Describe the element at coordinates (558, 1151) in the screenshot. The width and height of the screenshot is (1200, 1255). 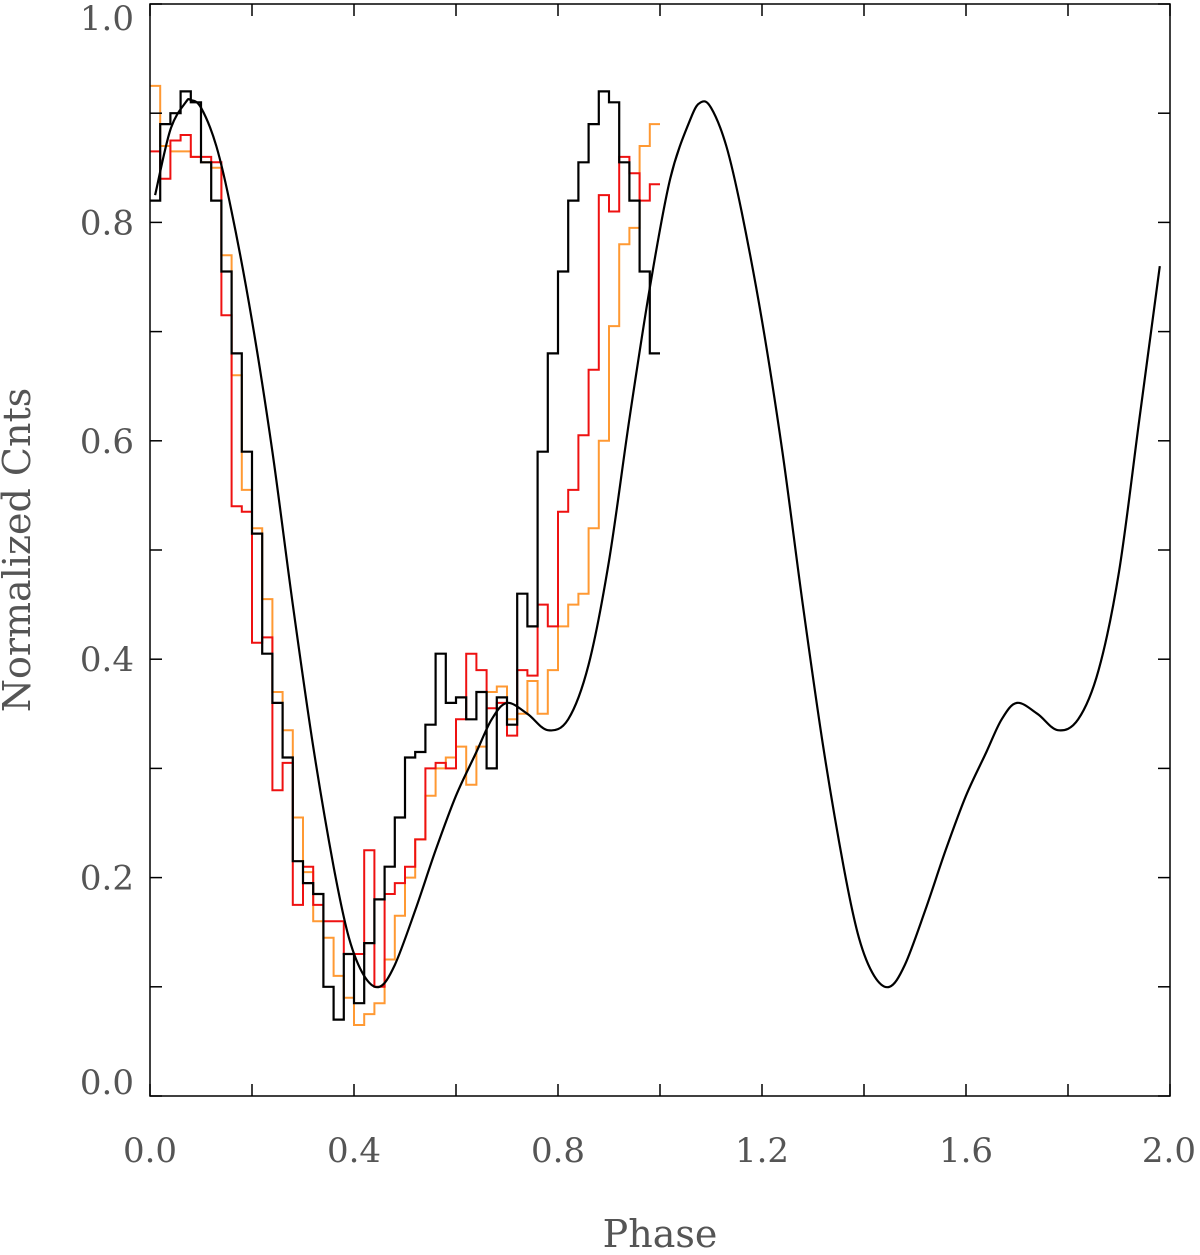
I see `x-tick-label: 0.8` at that location.